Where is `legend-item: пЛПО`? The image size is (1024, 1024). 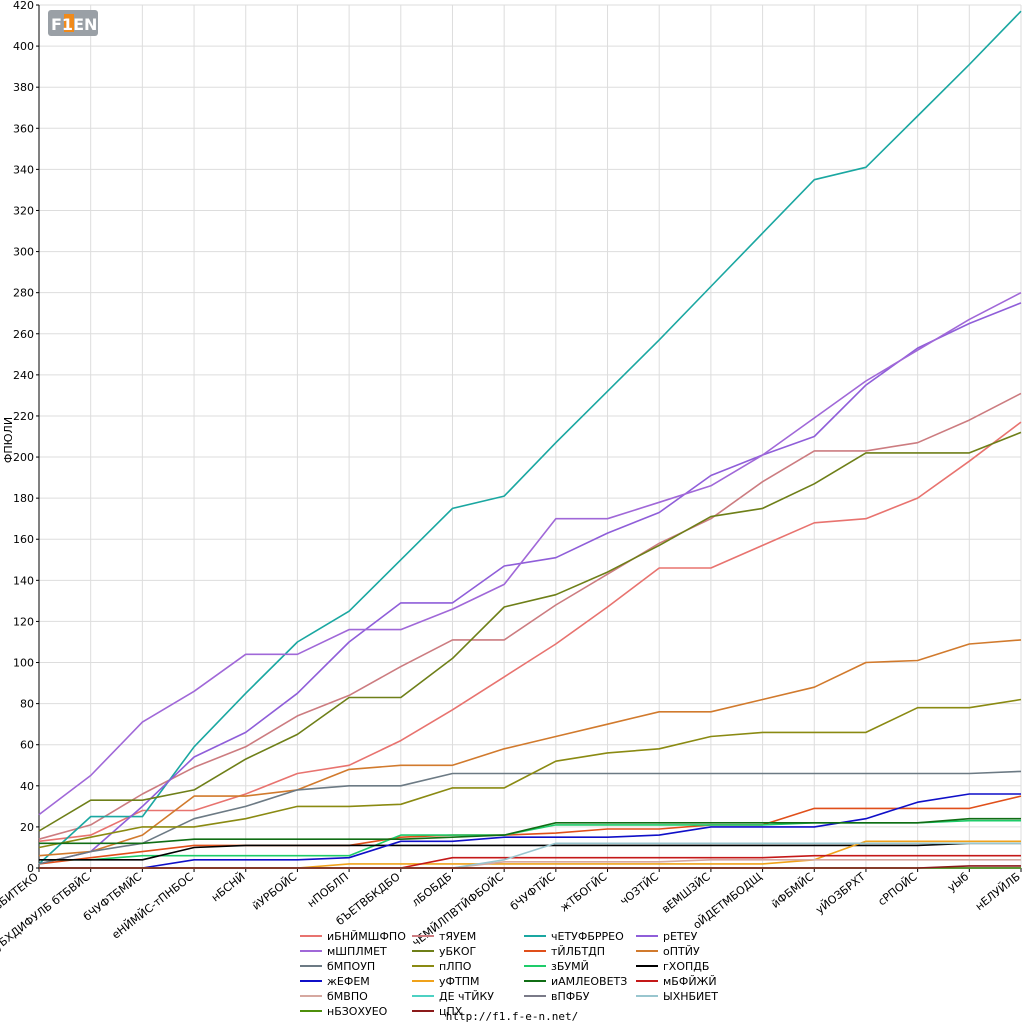 legend-item: пЛПО is located at coordinates (442, 966).